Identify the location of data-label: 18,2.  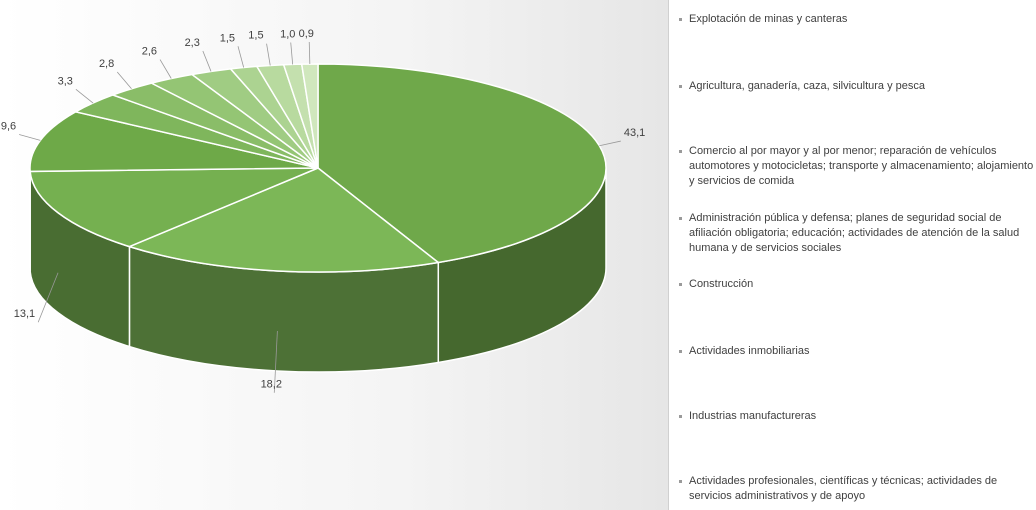
(271, 385).